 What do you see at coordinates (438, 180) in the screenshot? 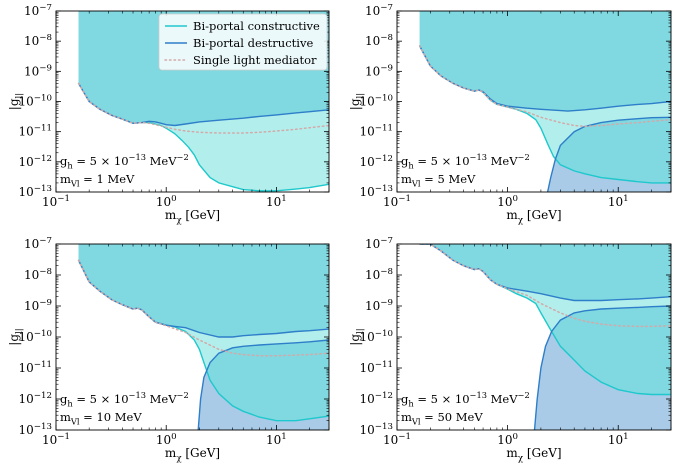
I see `annotation-mass: mVl = 5 MeV` at bounding box center [438, 180].